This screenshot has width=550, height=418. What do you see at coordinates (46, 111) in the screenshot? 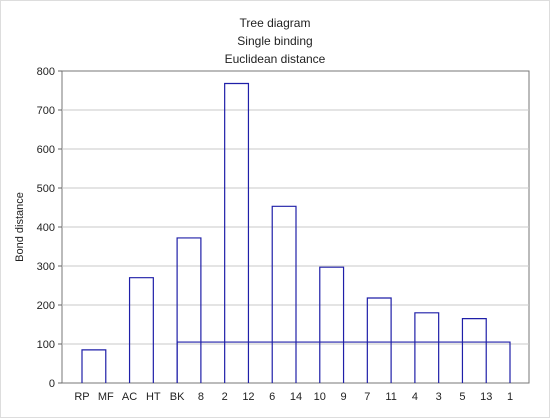
I see `y-tick-label: 700` at bounding box center [46, 111].